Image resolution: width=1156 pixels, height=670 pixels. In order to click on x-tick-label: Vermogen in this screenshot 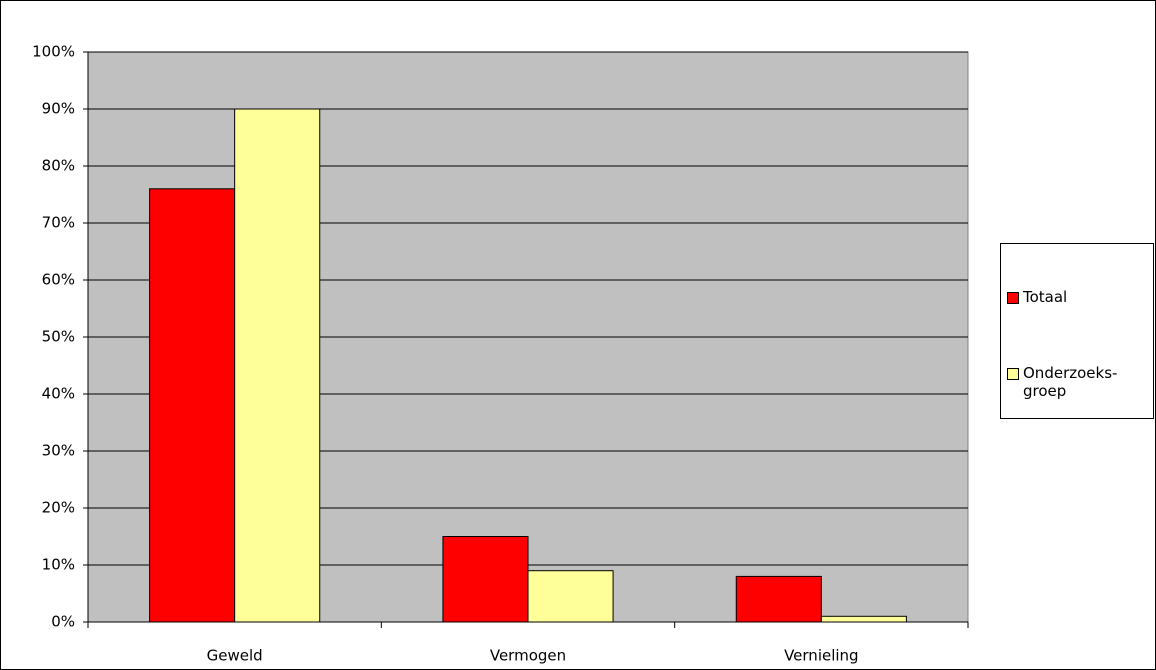, I will do `click(528, 656)`.